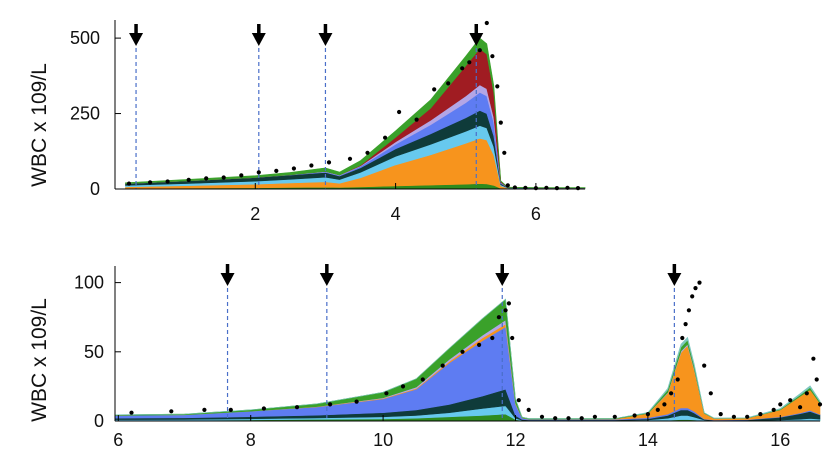 Image resolution: width=836 pixels, height=472 pixels. What do you see at coordinates (648, 440) in the screenshot?
I see `x-tick-label: 14` at bounding box center [648, 440].